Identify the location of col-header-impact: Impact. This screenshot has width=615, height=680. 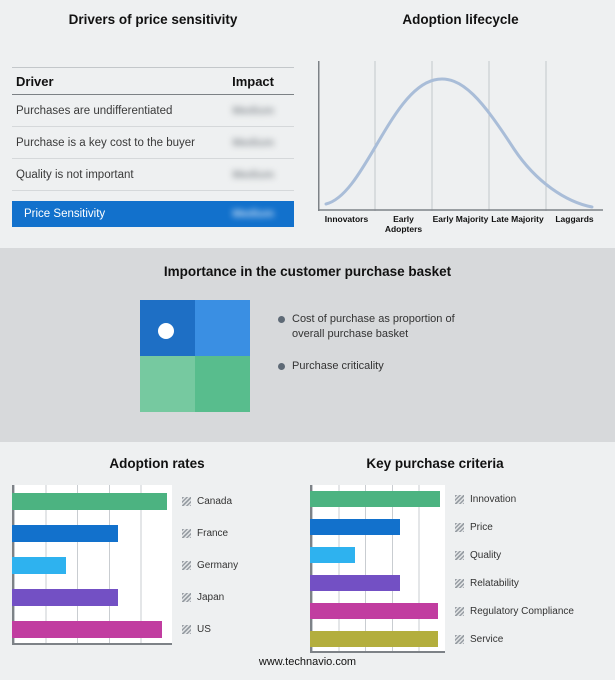
(253, 81).